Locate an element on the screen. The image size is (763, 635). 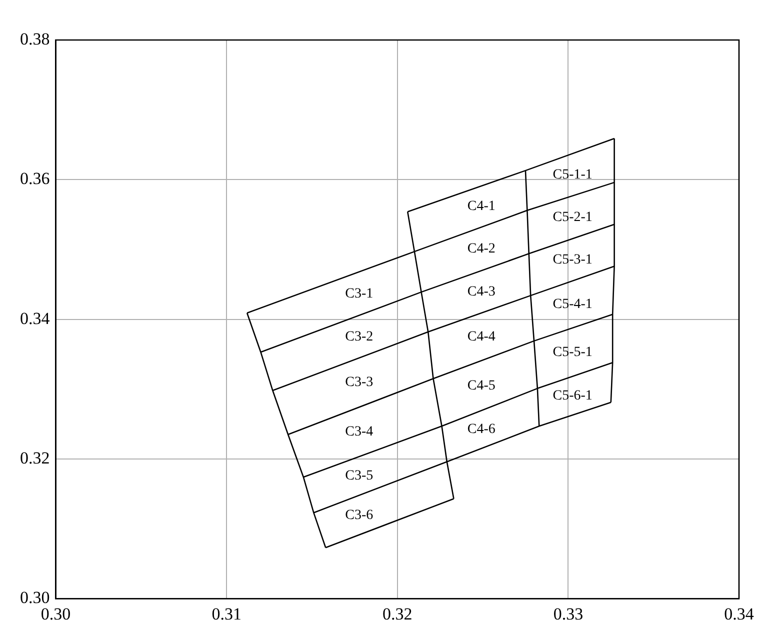
x-tick-label: 0.32 is located at coordinates (397, 614).